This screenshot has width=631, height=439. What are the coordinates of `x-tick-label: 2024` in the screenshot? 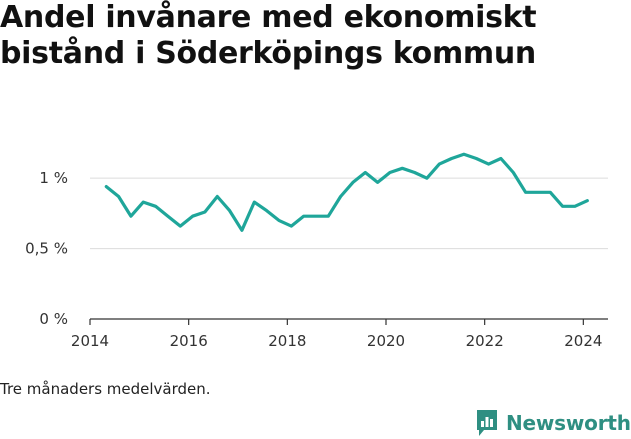 It's located at (583, 341).